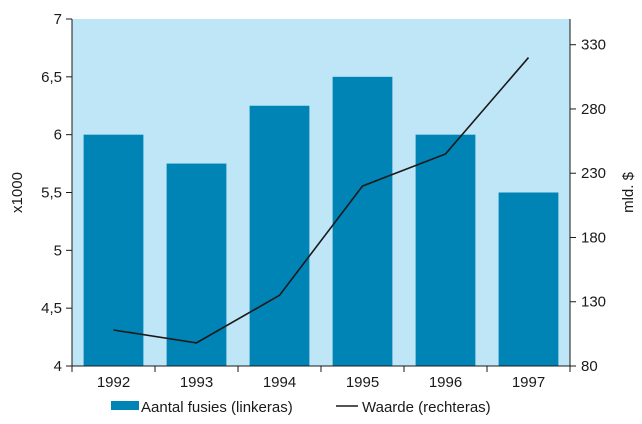 This screenshot has width=642, height=424. Describe the element at coordinates (58, 366) in the screenshot. I see `y-tick-label-left: 4` at that location.